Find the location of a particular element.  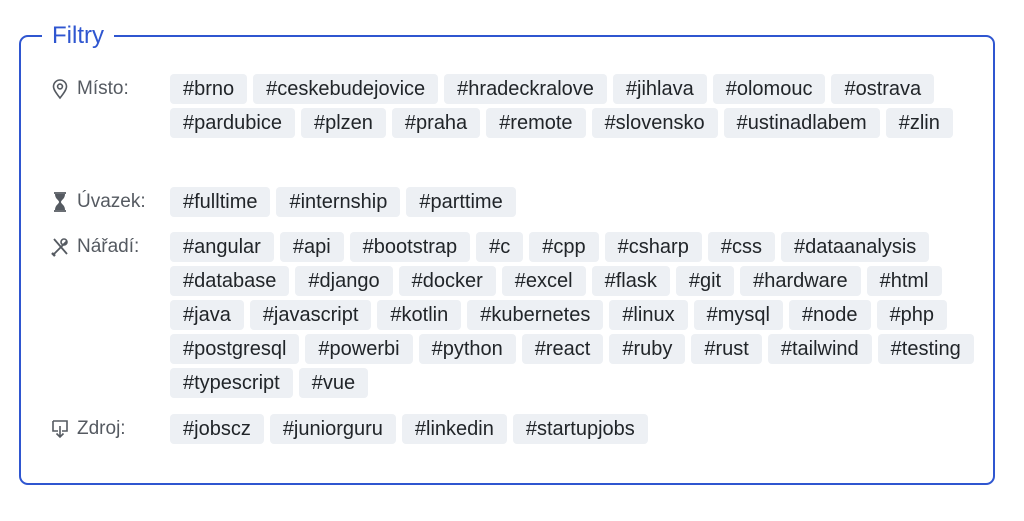

tag-git: #git is located at coordinates (705, 281).